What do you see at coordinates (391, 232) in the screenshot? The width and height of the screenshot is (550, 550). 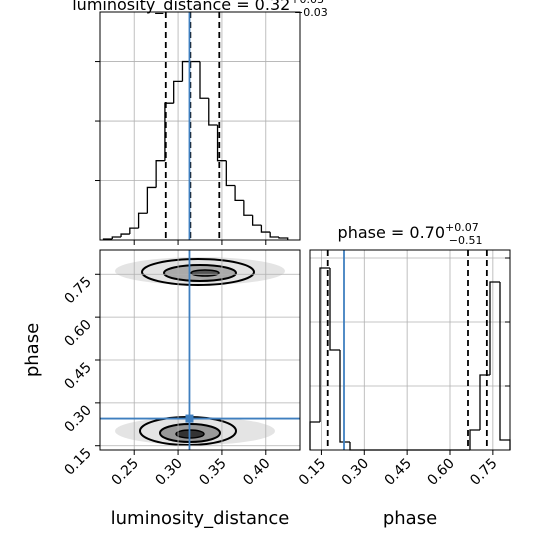 I see `title-main: phase = 0.70` at bounding box center [391, 232].